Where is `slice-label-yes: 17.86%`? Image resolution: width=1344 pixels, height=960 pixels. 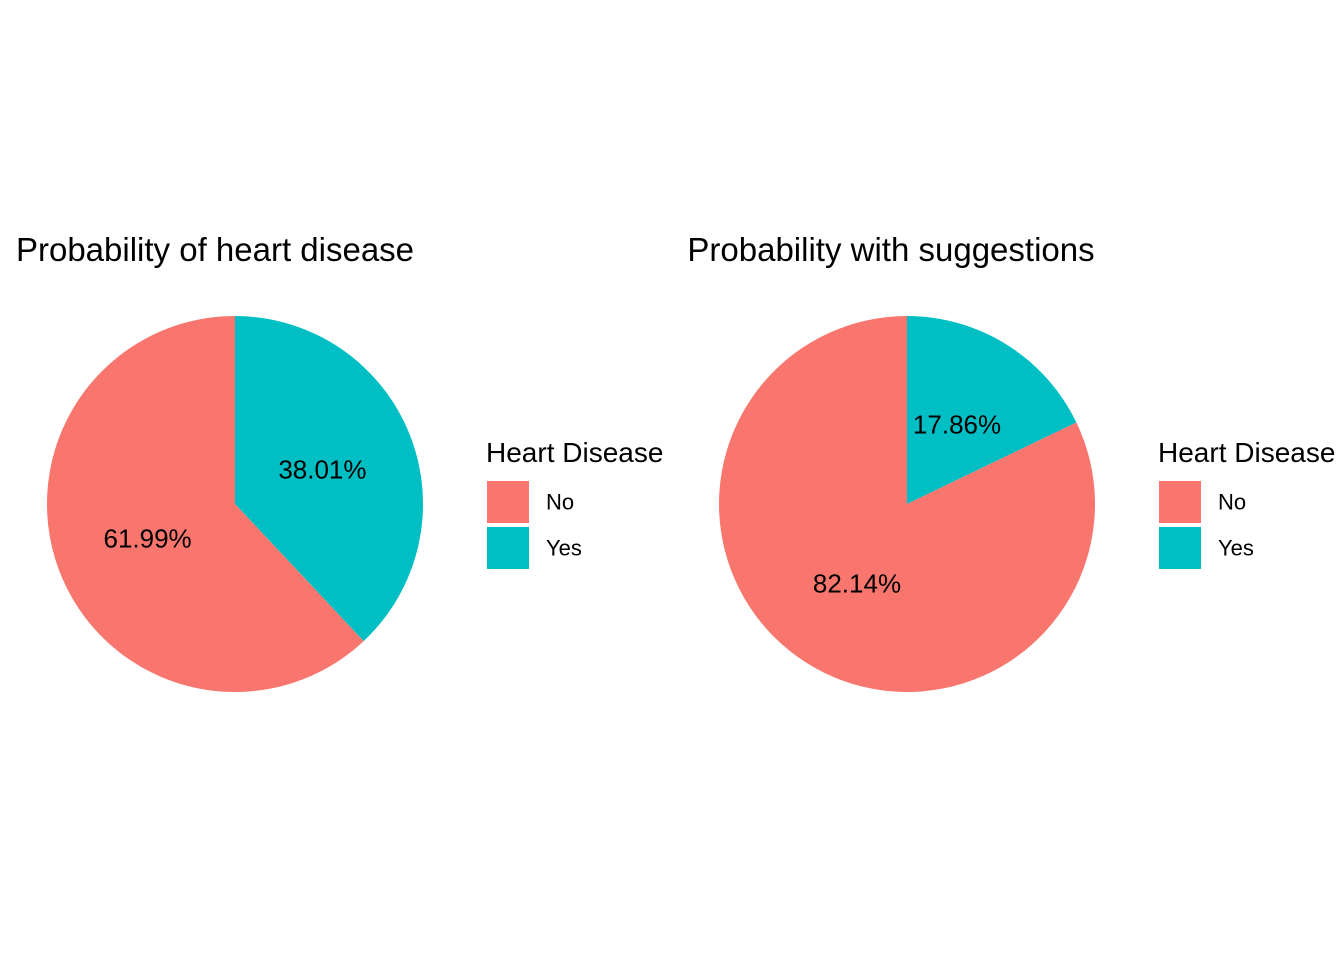 slice-label-yes: 17.86% is located at coordinates (957, 424).